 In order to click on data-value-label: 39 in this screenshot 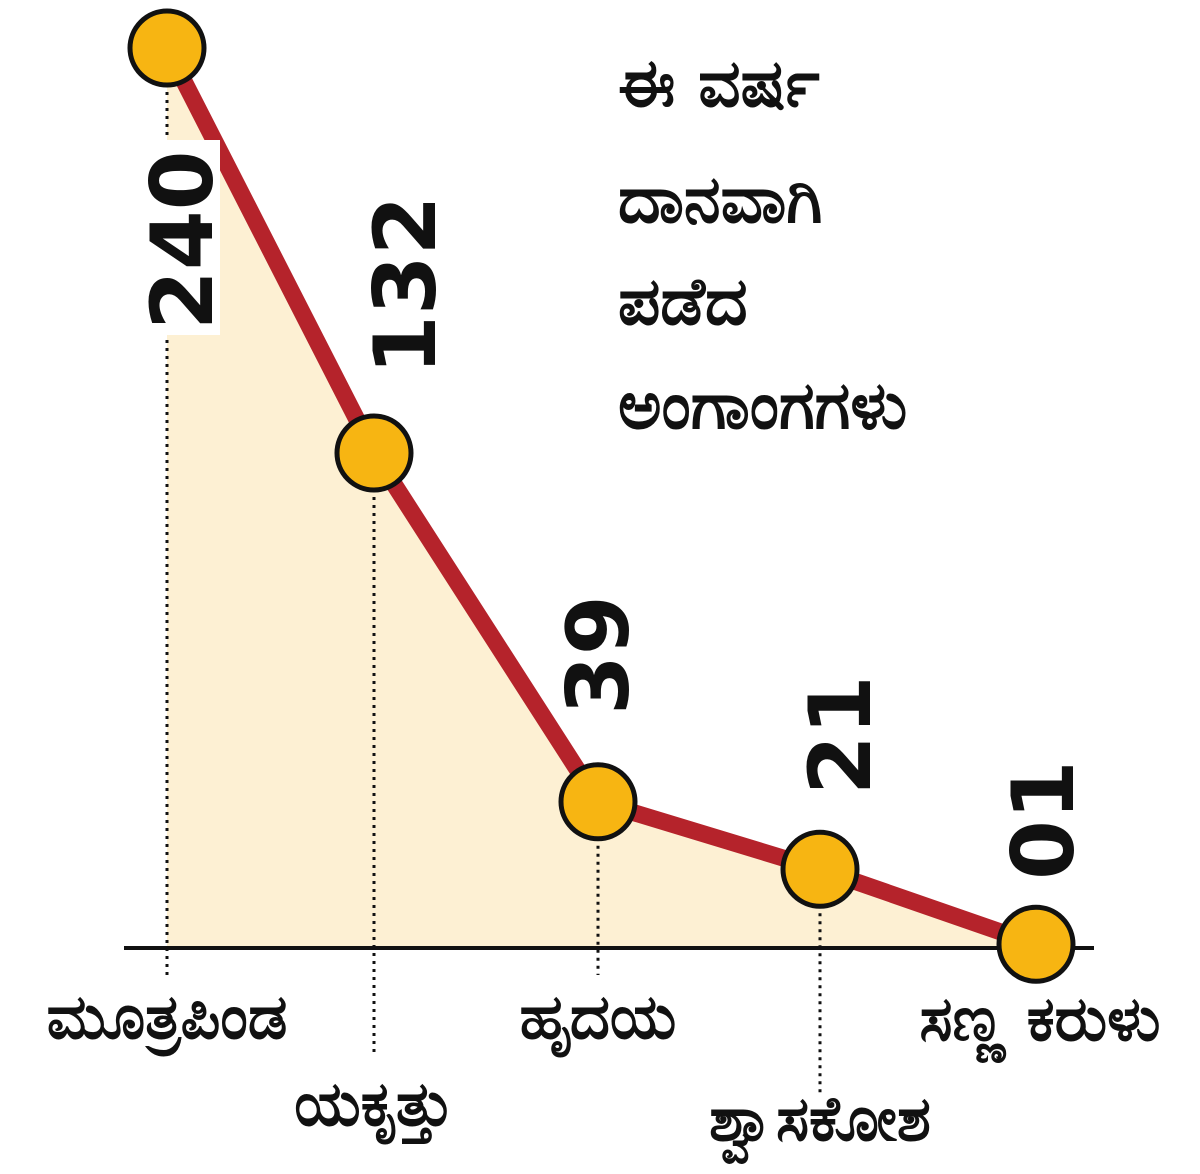, I will do `click(599, 655)`.